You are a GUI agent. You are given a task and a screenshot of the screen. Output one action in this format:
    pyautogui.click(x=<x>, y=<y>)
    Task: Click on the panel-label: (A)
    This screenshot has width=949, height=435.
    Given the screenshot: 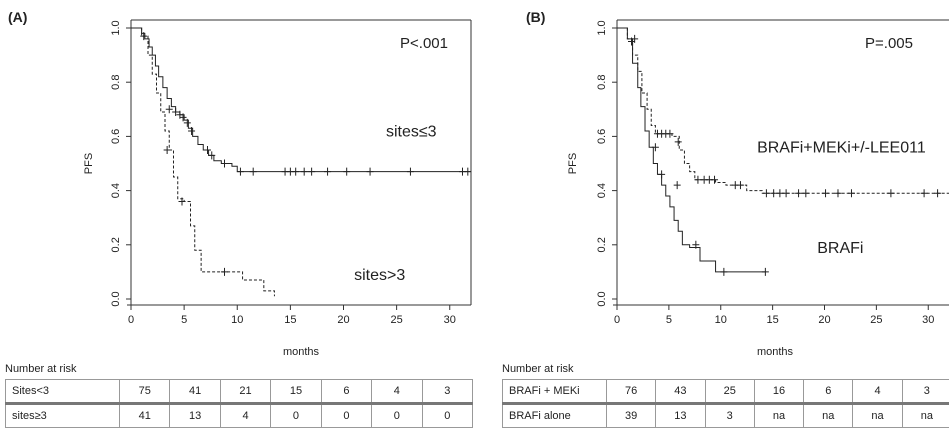 What is the action you would take?
    pyautogui.click(x=17, y=17)
    